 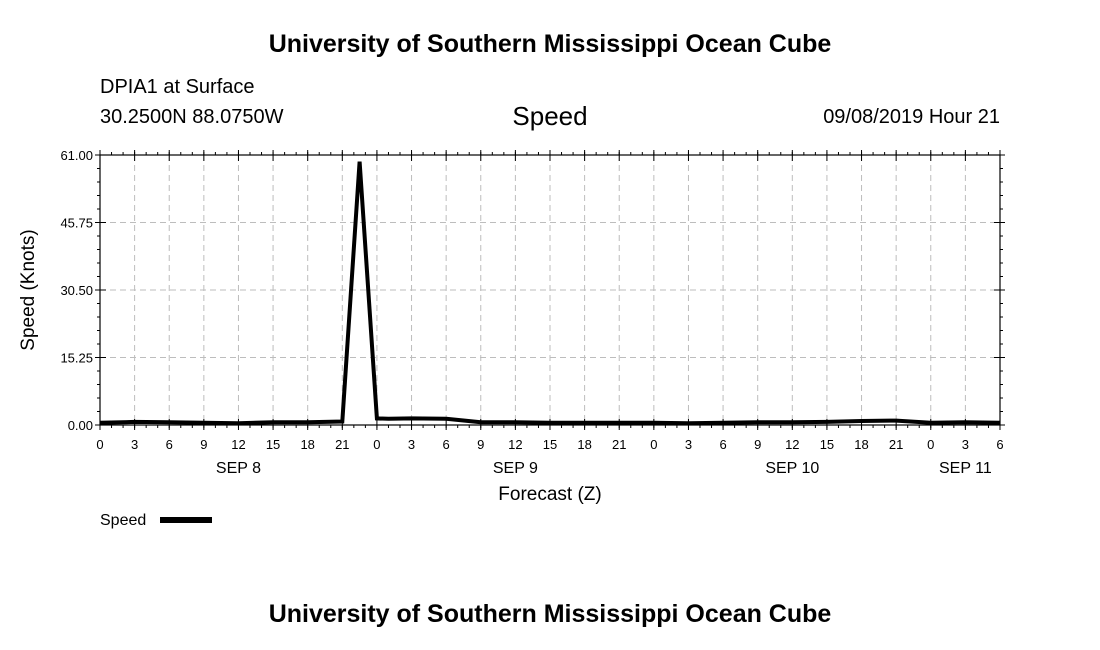 What do you see at coordinates (549, 494) in the screenshot?
I see `x-axis-title: Forecast (Z)` at bounding box center [549, 494].